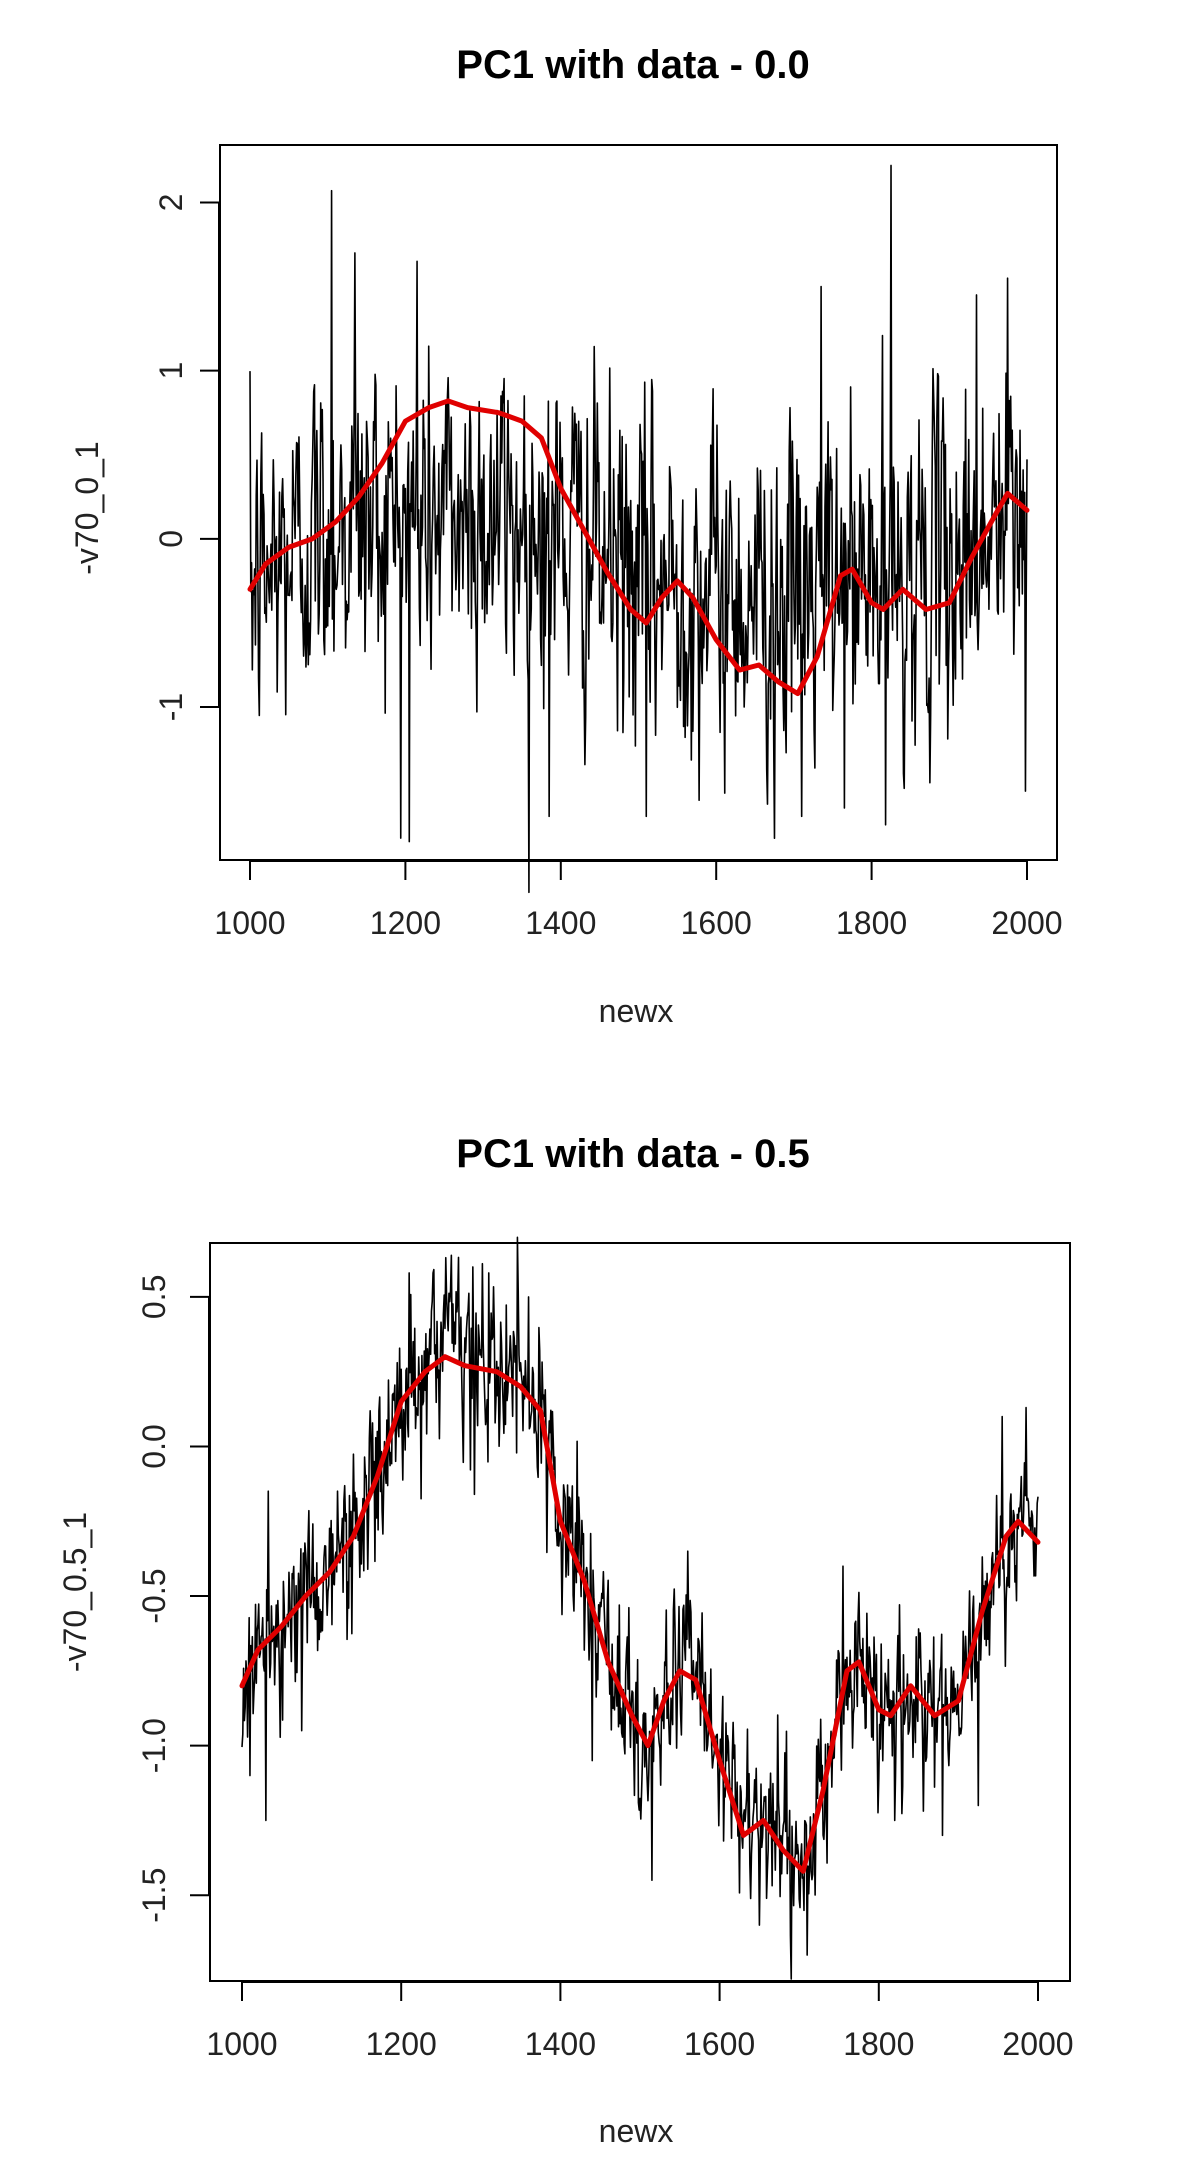 Image resolution: width=1191 pixels, height=2173 pixels. Describe the element at coordinates (171, 539) in the screenshot. I see `y-tick-label: 0` at that location.